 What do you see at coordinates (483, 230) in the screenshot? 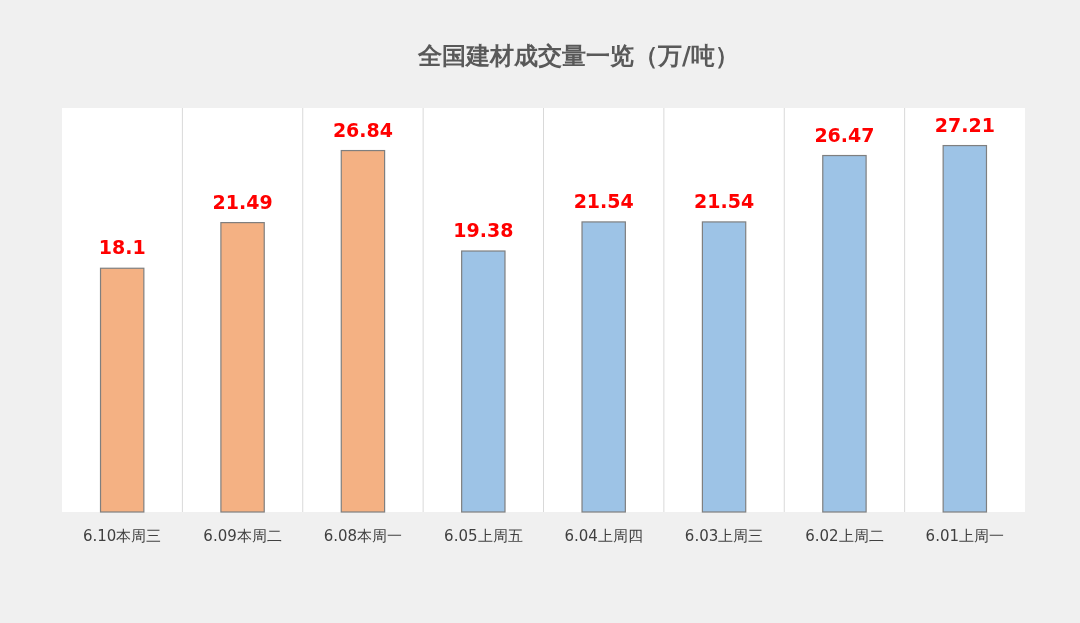
I see `data-label: 19.38` at bounding box center [483, 230].